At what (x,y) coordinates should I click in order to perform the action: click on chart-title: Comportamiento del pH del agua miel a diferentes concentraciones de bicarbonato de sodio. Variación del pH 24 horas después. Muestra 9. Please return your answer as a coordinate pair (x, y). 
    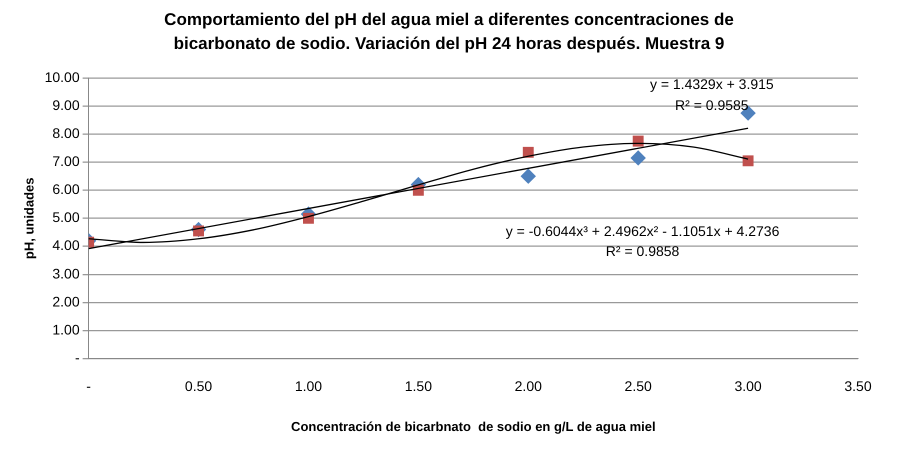
    Looking at the image, I should click on (449, 32).